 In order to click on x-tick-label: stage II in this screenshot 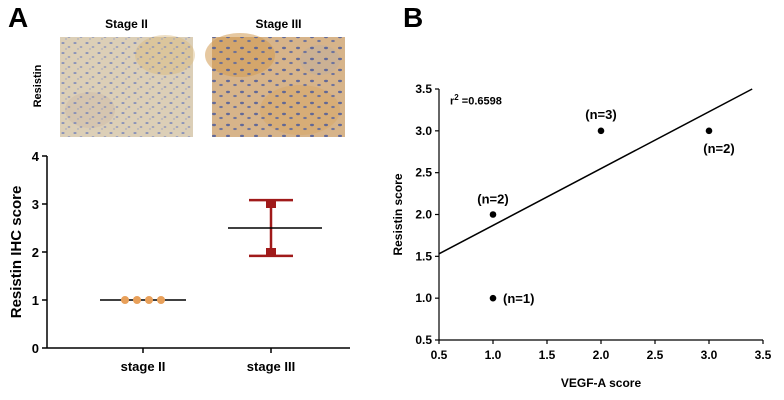, I will do `click(143, 366)`.